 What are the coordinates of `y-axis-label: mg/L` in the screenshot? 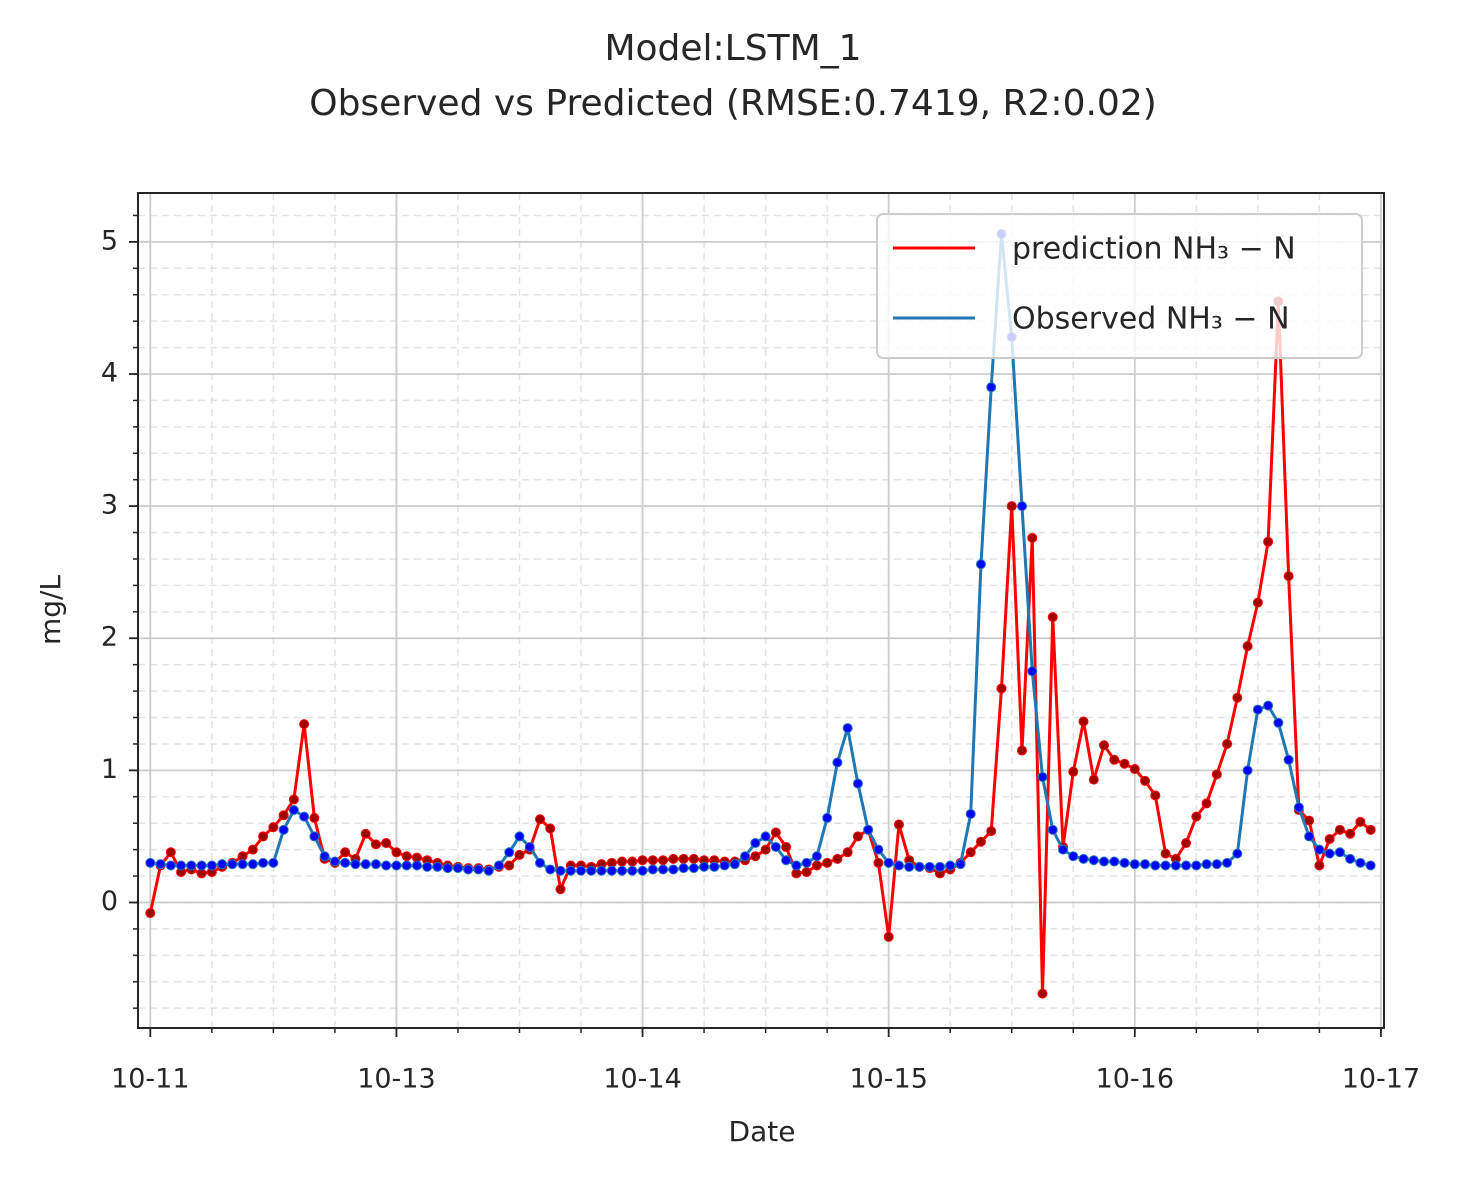 It's located at (50, 610).